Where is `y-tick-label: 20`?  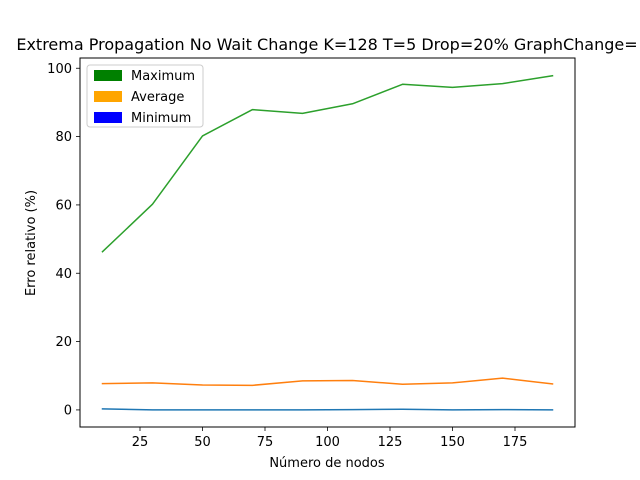 y-tick-label: 20 is located at coordinates (63, 342).